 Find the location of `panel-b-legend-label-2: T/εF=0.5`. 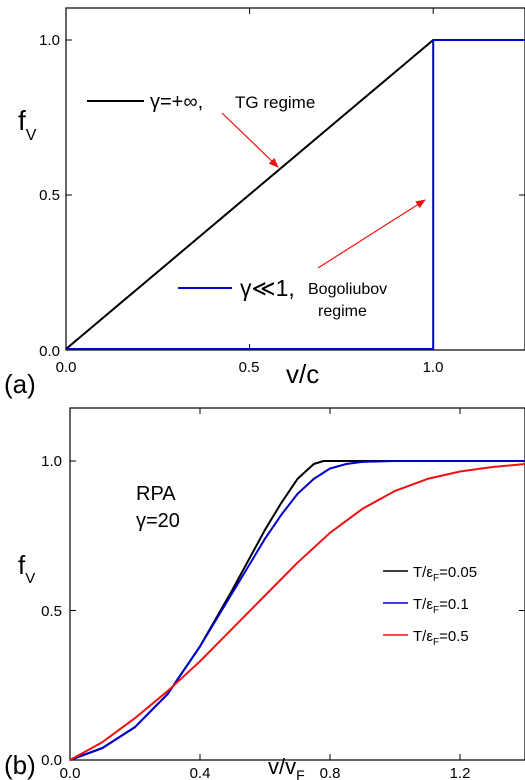

panel-b-legend-label-2: T/εF=0.5 is located at coordinates (441, 638).